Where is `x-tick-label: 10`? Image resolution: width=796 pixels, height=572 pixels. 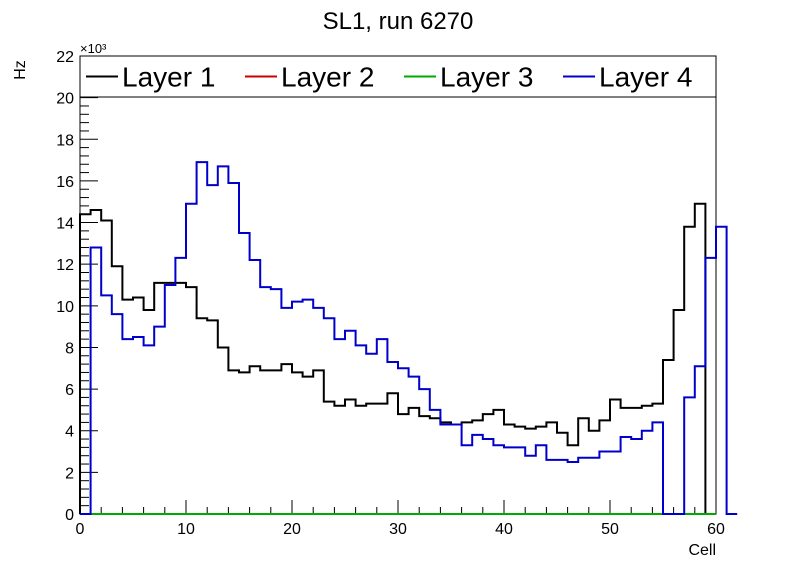 x-tick-label: 10 is located at coordinates (186, 529).